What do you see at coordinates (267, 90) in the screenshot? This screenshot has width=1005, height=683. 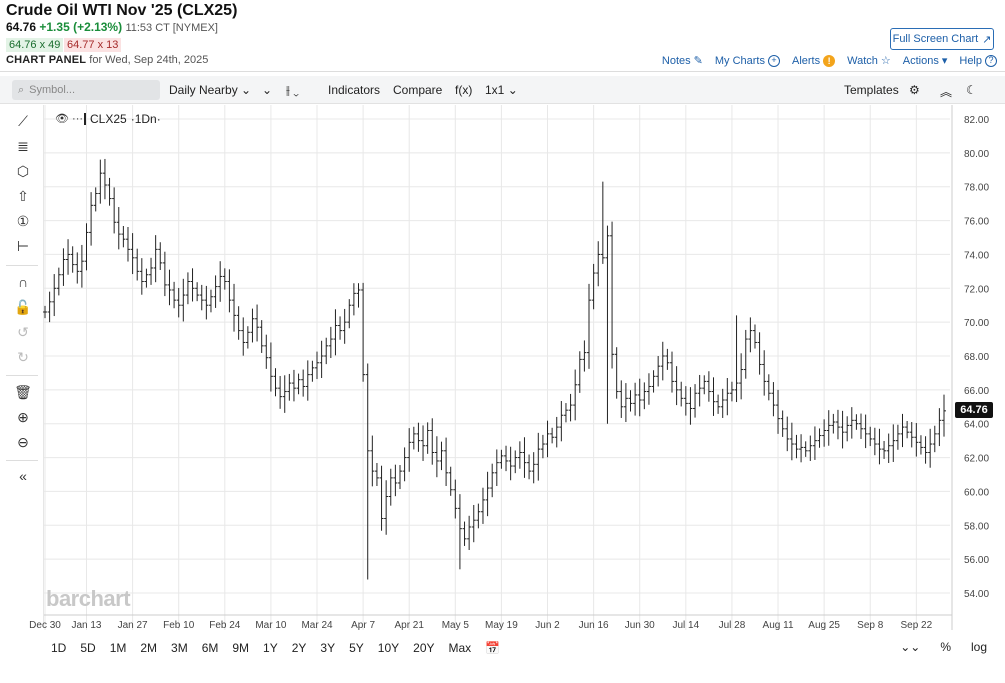 I see `chart-type-dropdown: ⌄` at bounding box center [267, 90].